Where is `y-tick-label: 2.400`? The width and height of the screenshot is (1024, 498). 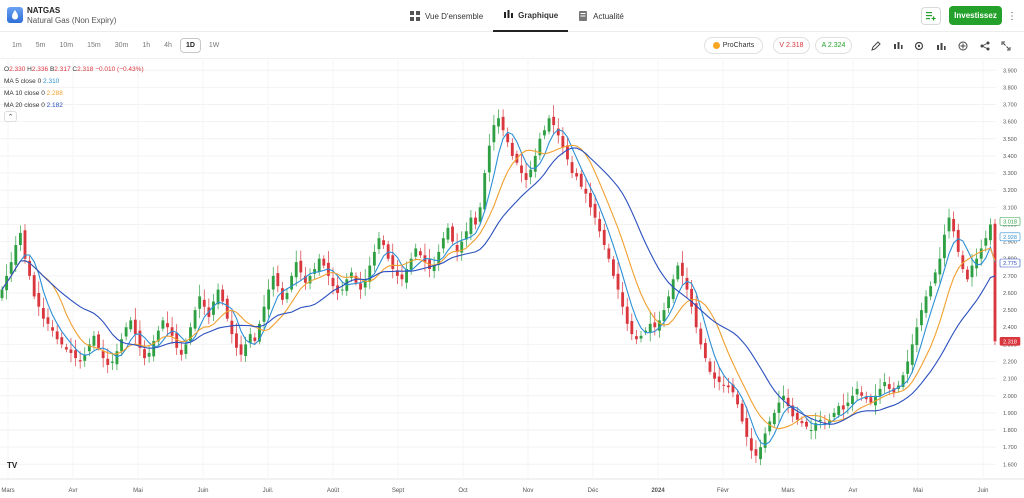 y-tick-label: 2.400 is located at coordinates (1010, 328).